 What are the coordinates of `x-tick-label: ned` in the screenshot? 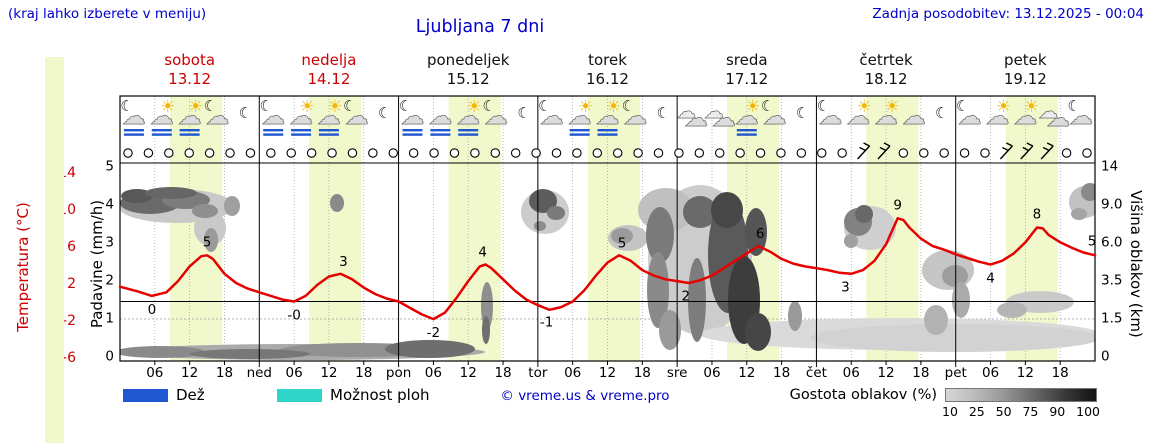 It's located at (259, 373).